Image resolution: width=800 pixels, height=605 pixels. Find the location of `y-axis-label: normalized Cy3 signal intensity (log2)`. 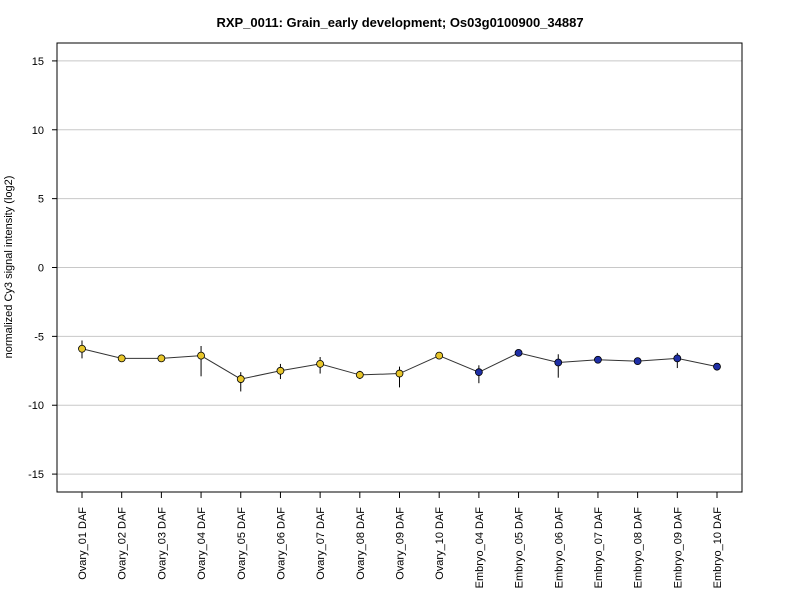

y-axis-label: normalized Cy3 signal intensity (log2) is located at coordinates (9, 267).